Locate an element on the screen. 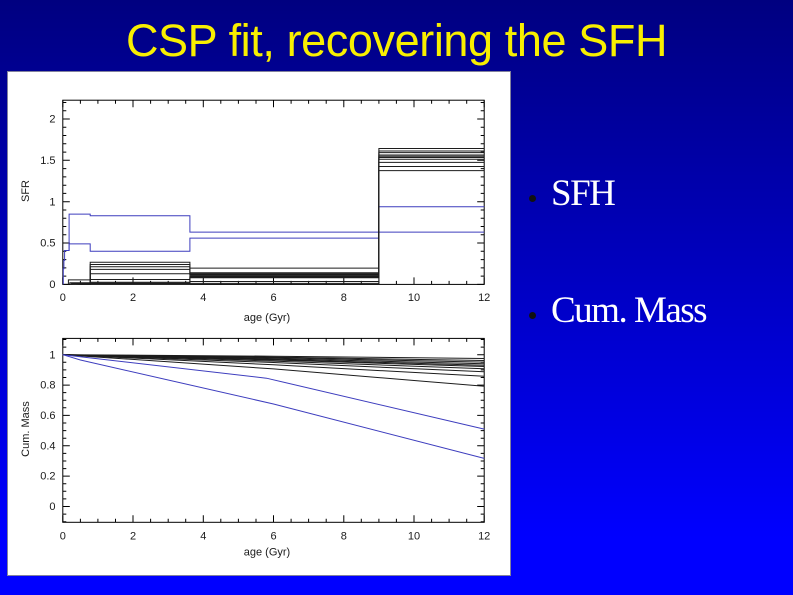 Image resolution: width=793 pixels, height=595 pixels. svg-text: 1.5 is located at coordinates (47, 161).